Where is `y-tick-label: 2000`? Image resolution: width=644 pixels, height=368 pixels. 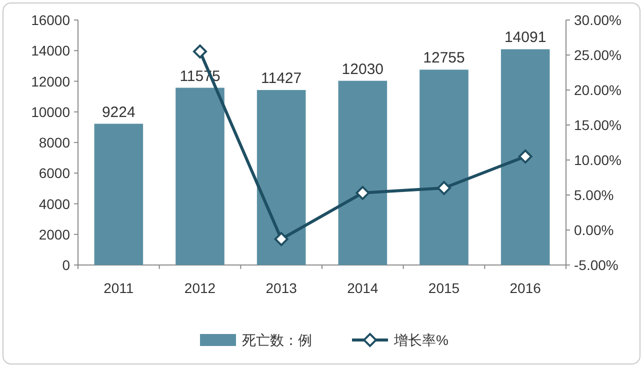
y-tick-label: 2000 is located at coordinates (54, 234).